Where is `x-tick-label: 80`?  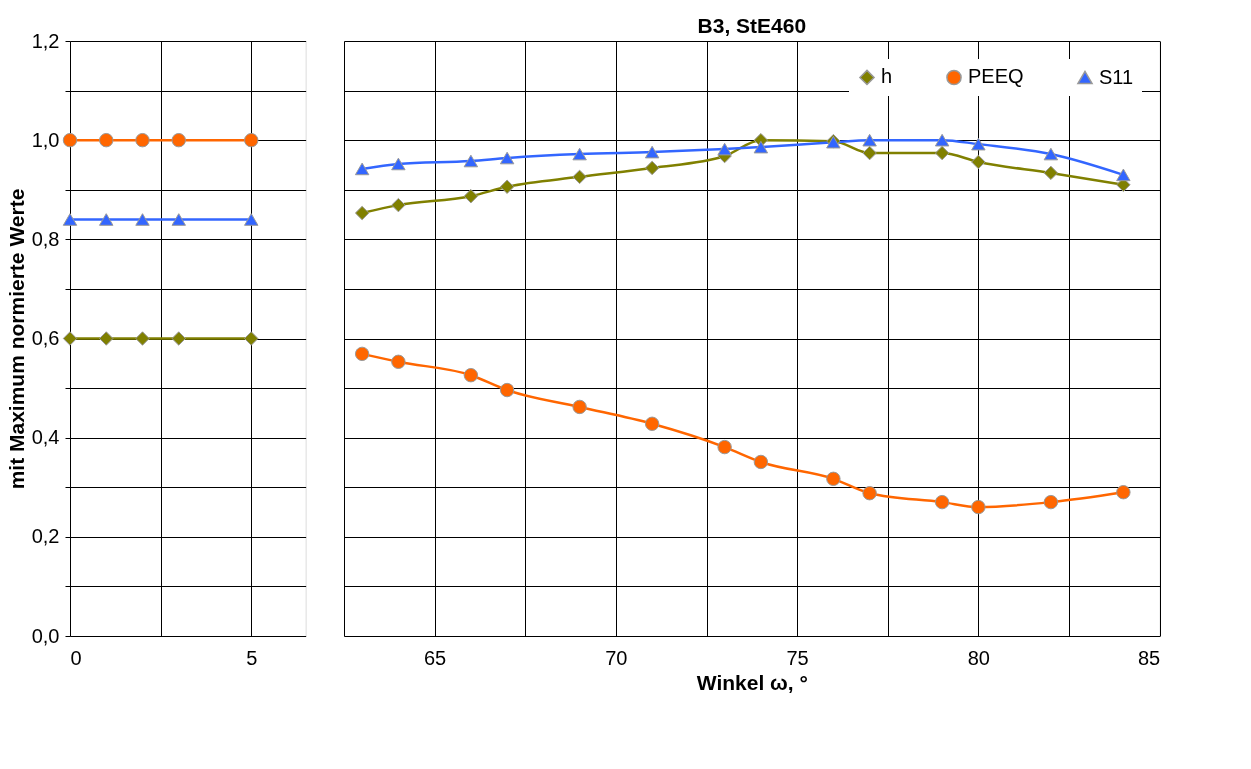
x-tick-label: 80 is located at coordinates (978, 657).